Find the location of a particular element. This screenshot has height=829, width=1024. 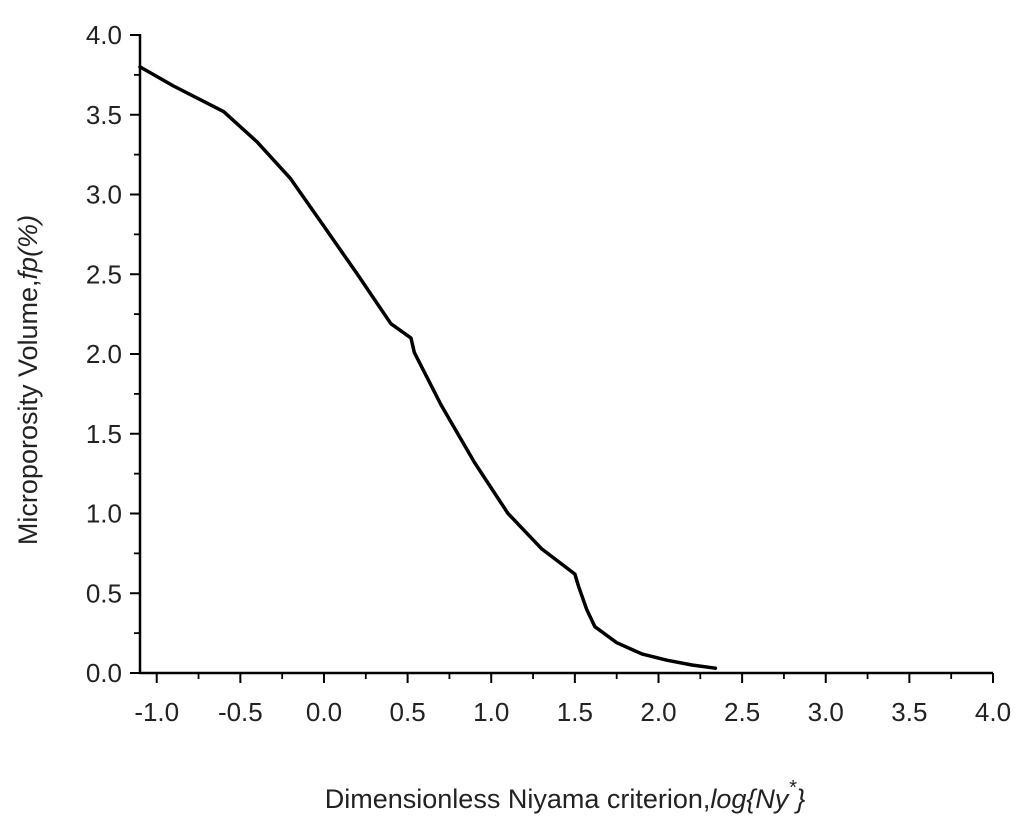

y-axis-title-text: Microporosity Volume, is located at coordinates (28, 412).